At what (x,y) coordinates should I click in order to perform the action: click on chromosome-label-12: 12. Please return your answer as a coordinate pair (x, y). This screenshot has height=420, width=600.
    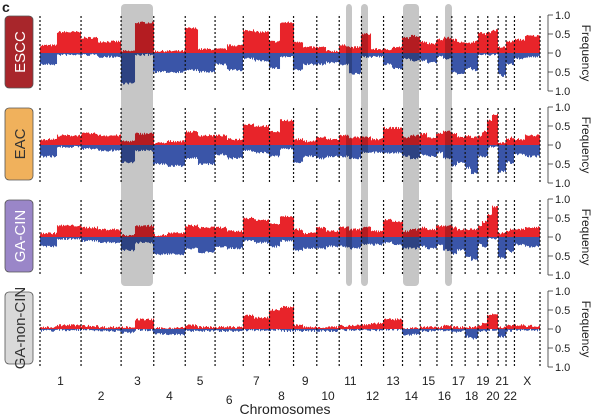
    Looking at the image, I should click on (373, 396).